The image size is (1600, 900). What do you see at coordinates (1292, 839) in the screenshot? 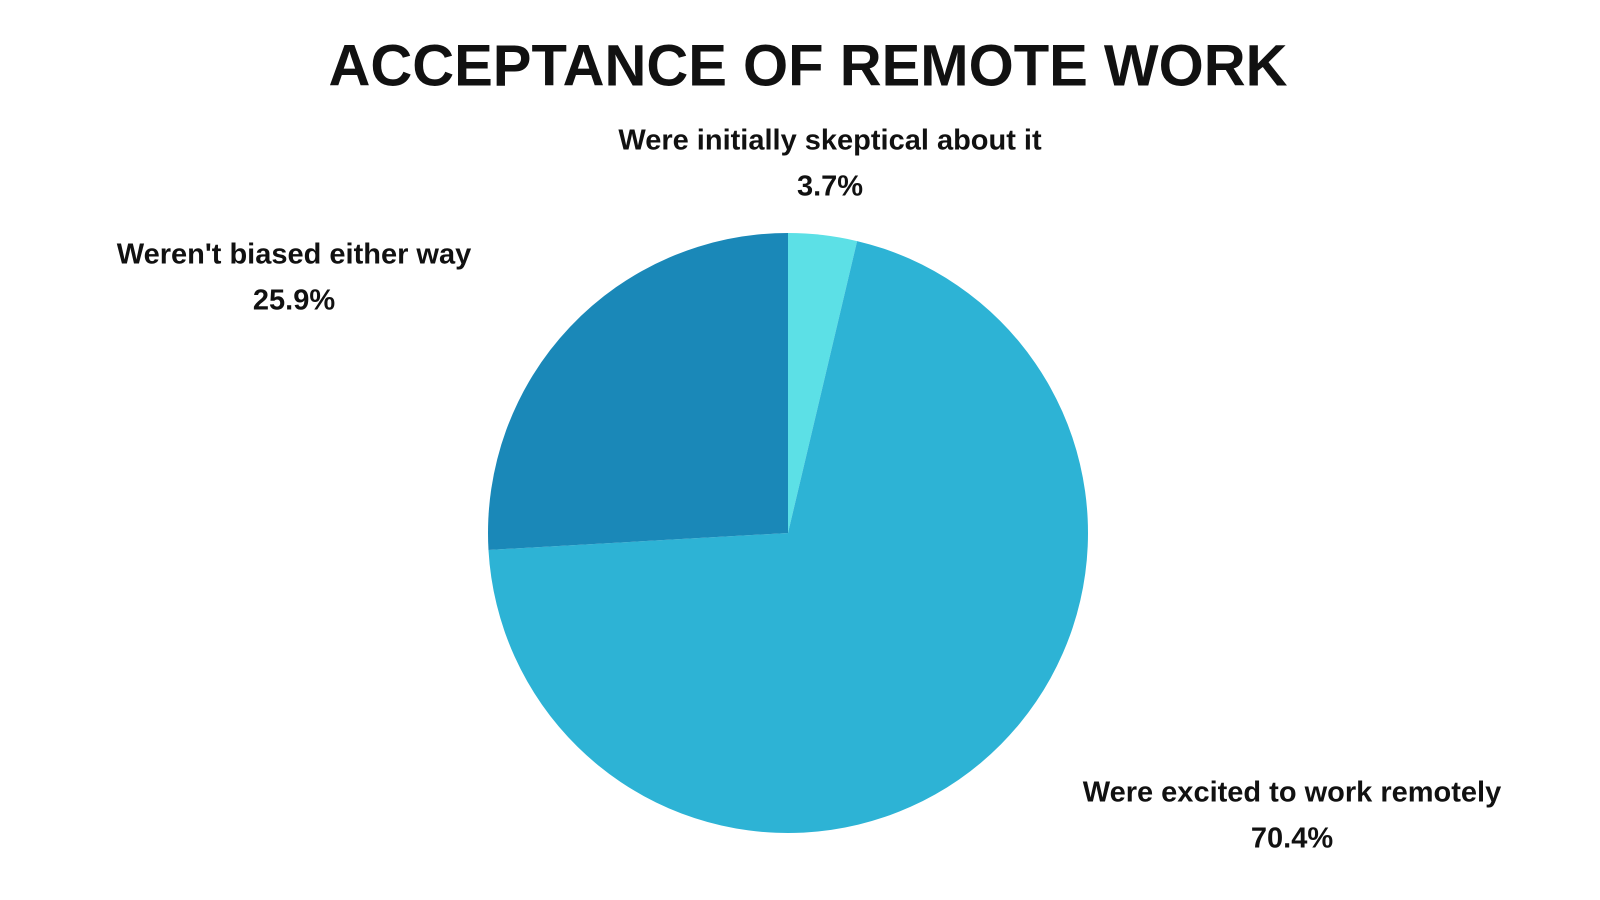
I see `slice-value-label: 70.4%` at bounding box center [1292, 839].